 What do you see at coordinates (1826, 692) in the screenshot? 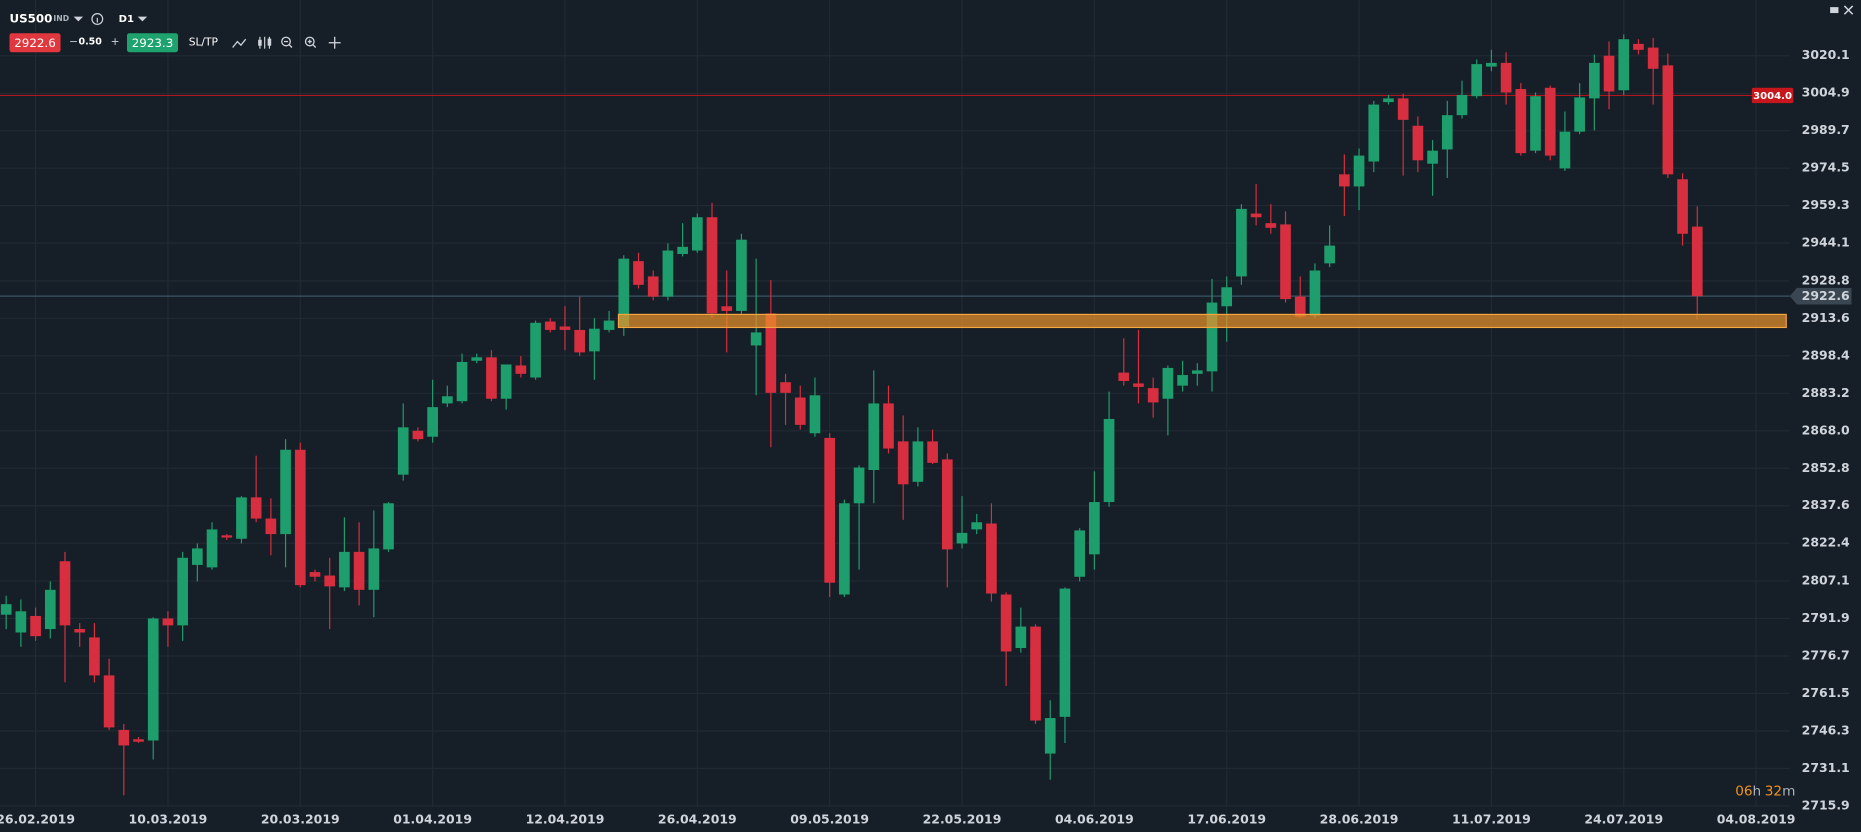
I see `y-tick-label: 2761.5` at bounding box center [1826, 692].